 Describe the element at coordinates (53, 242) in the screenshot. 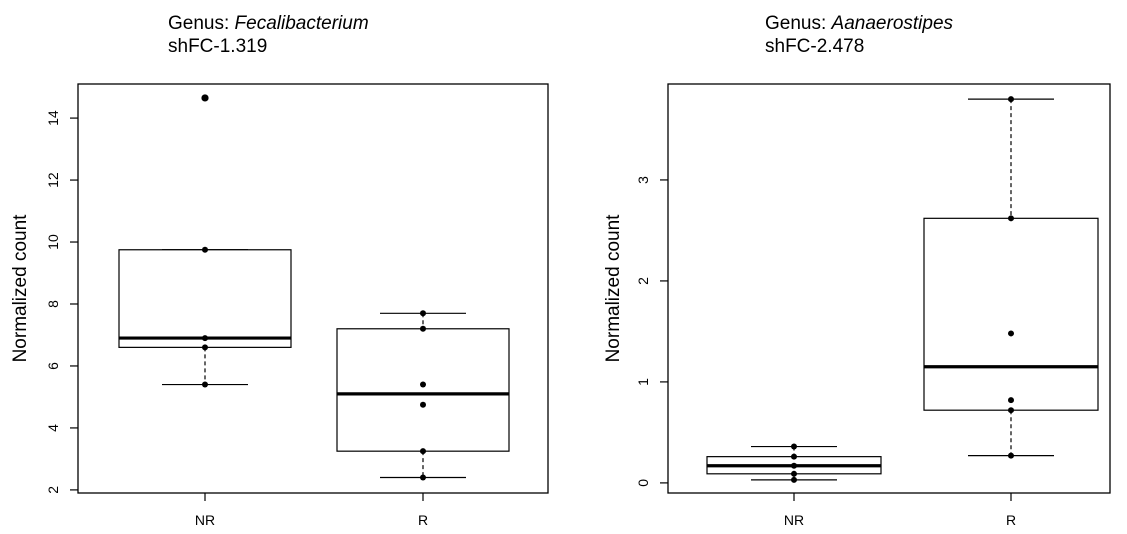

I see `y-tick-label: 10` at that location.